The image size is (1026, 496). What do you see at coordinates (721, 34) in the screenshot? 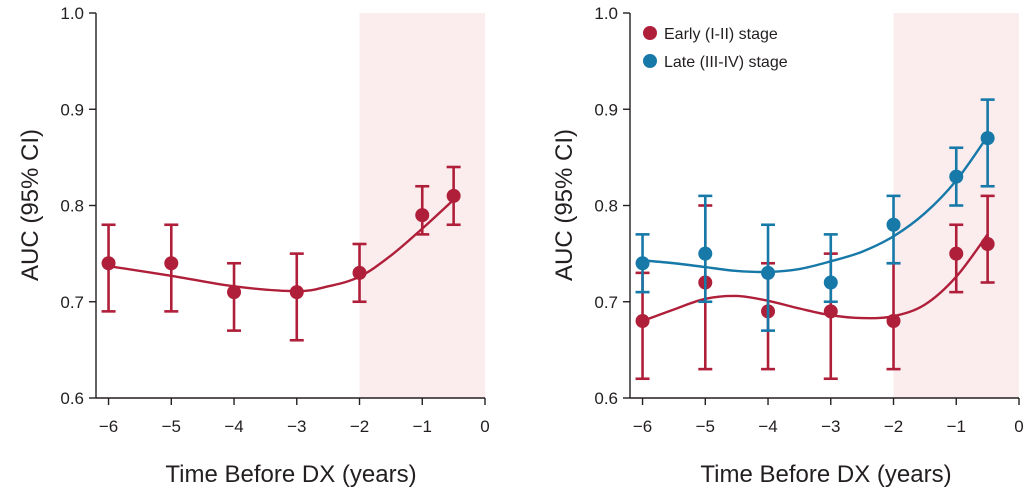
I see `legend-label-early: Early (I-II) stage` at bounding box center [721, 34].